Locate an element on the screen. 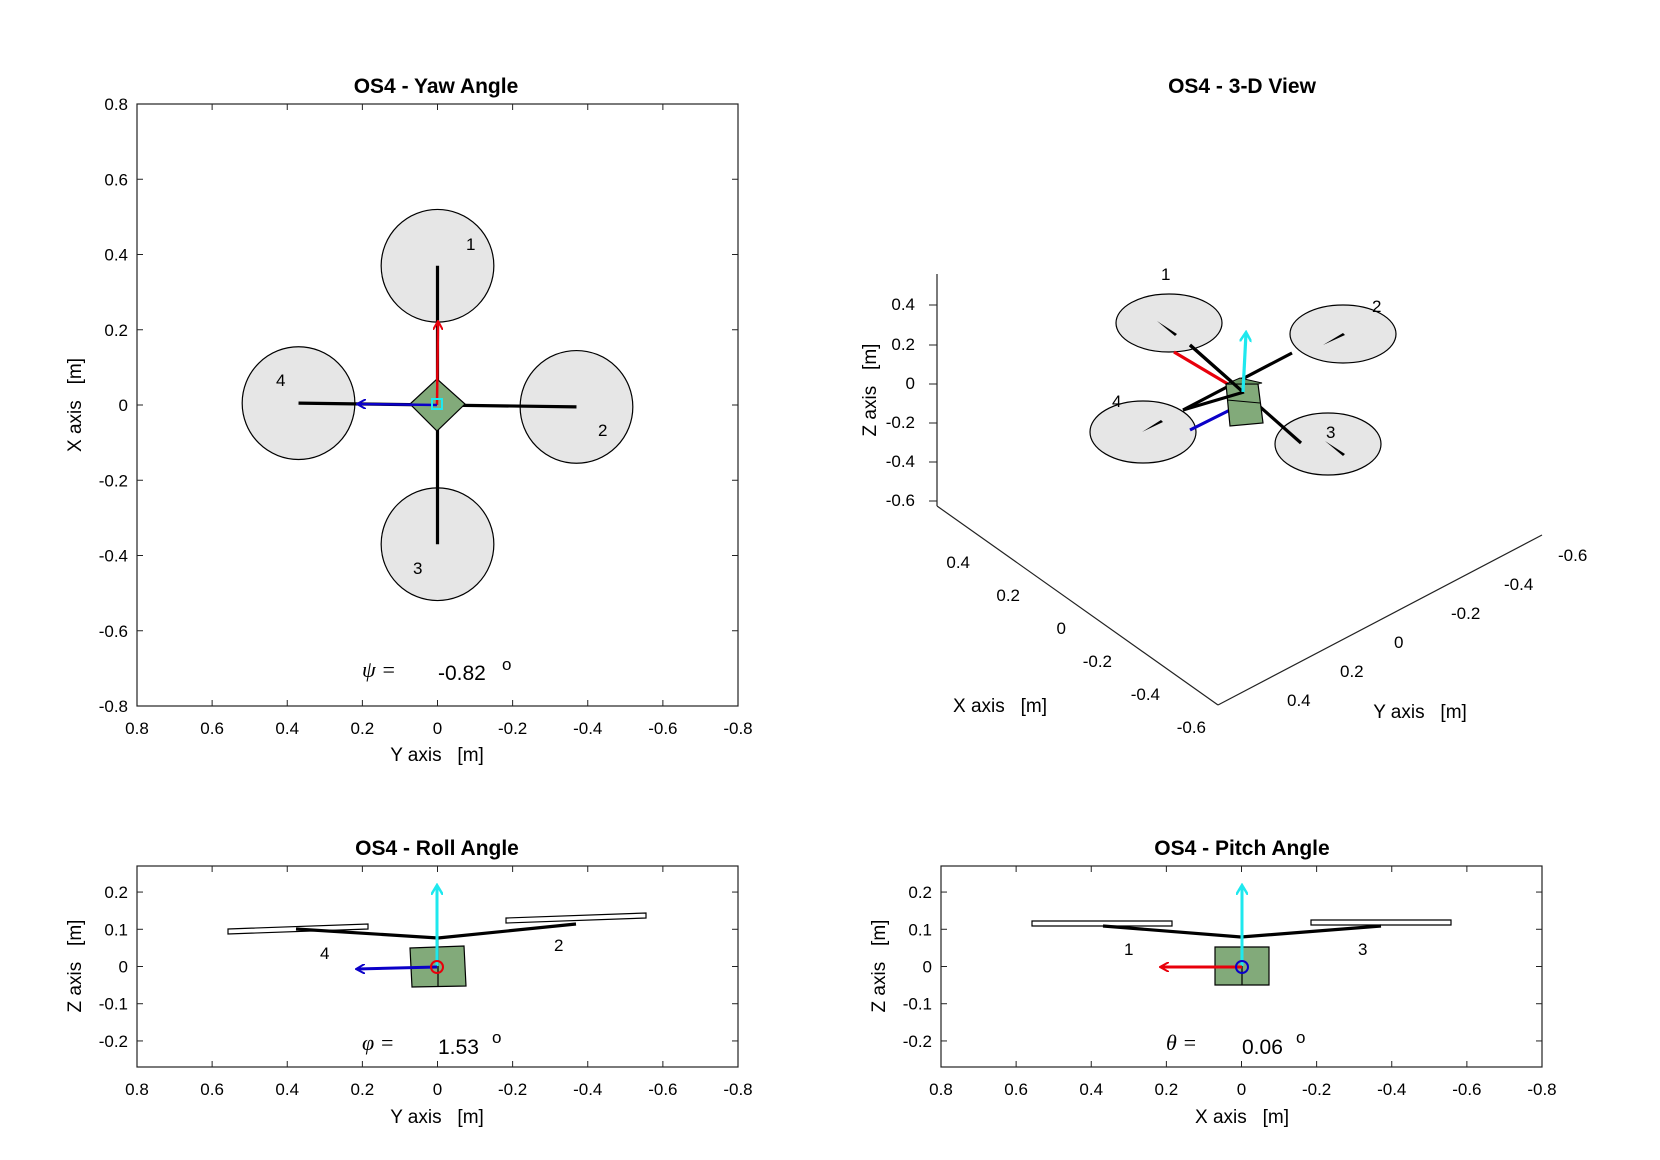 This screenshot has height=1160, width=1660. roll-x-axis-marker is located at coordinates (437, 967).